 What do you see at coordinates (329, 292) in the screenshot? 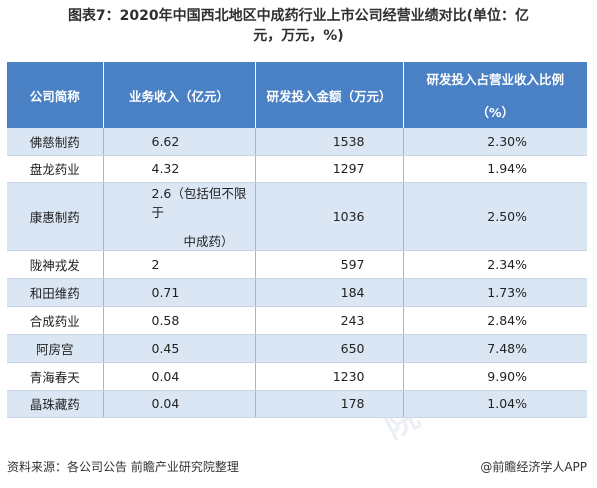
I see `cell-rd-amount: 184` at bounding box center [329, 292].